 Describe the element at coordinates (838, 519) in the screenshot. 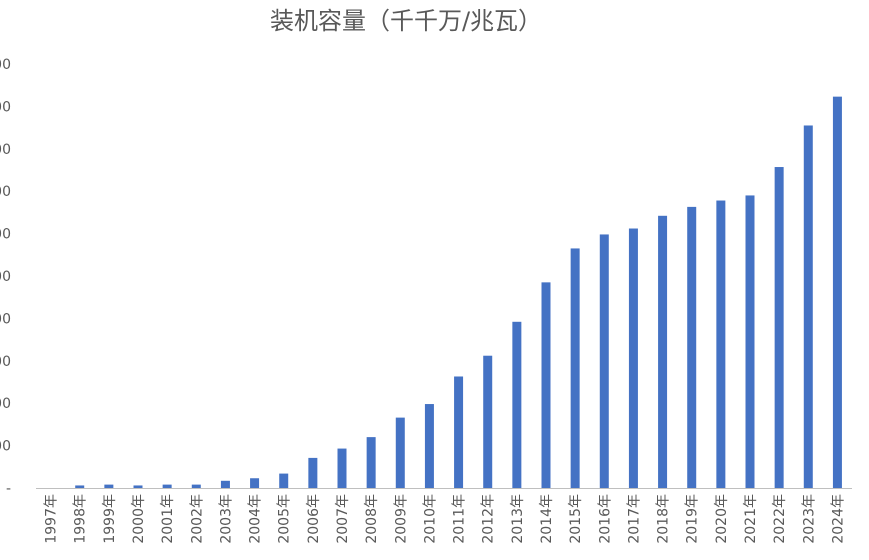

I see `x-tick-label: 2024年` at that location.